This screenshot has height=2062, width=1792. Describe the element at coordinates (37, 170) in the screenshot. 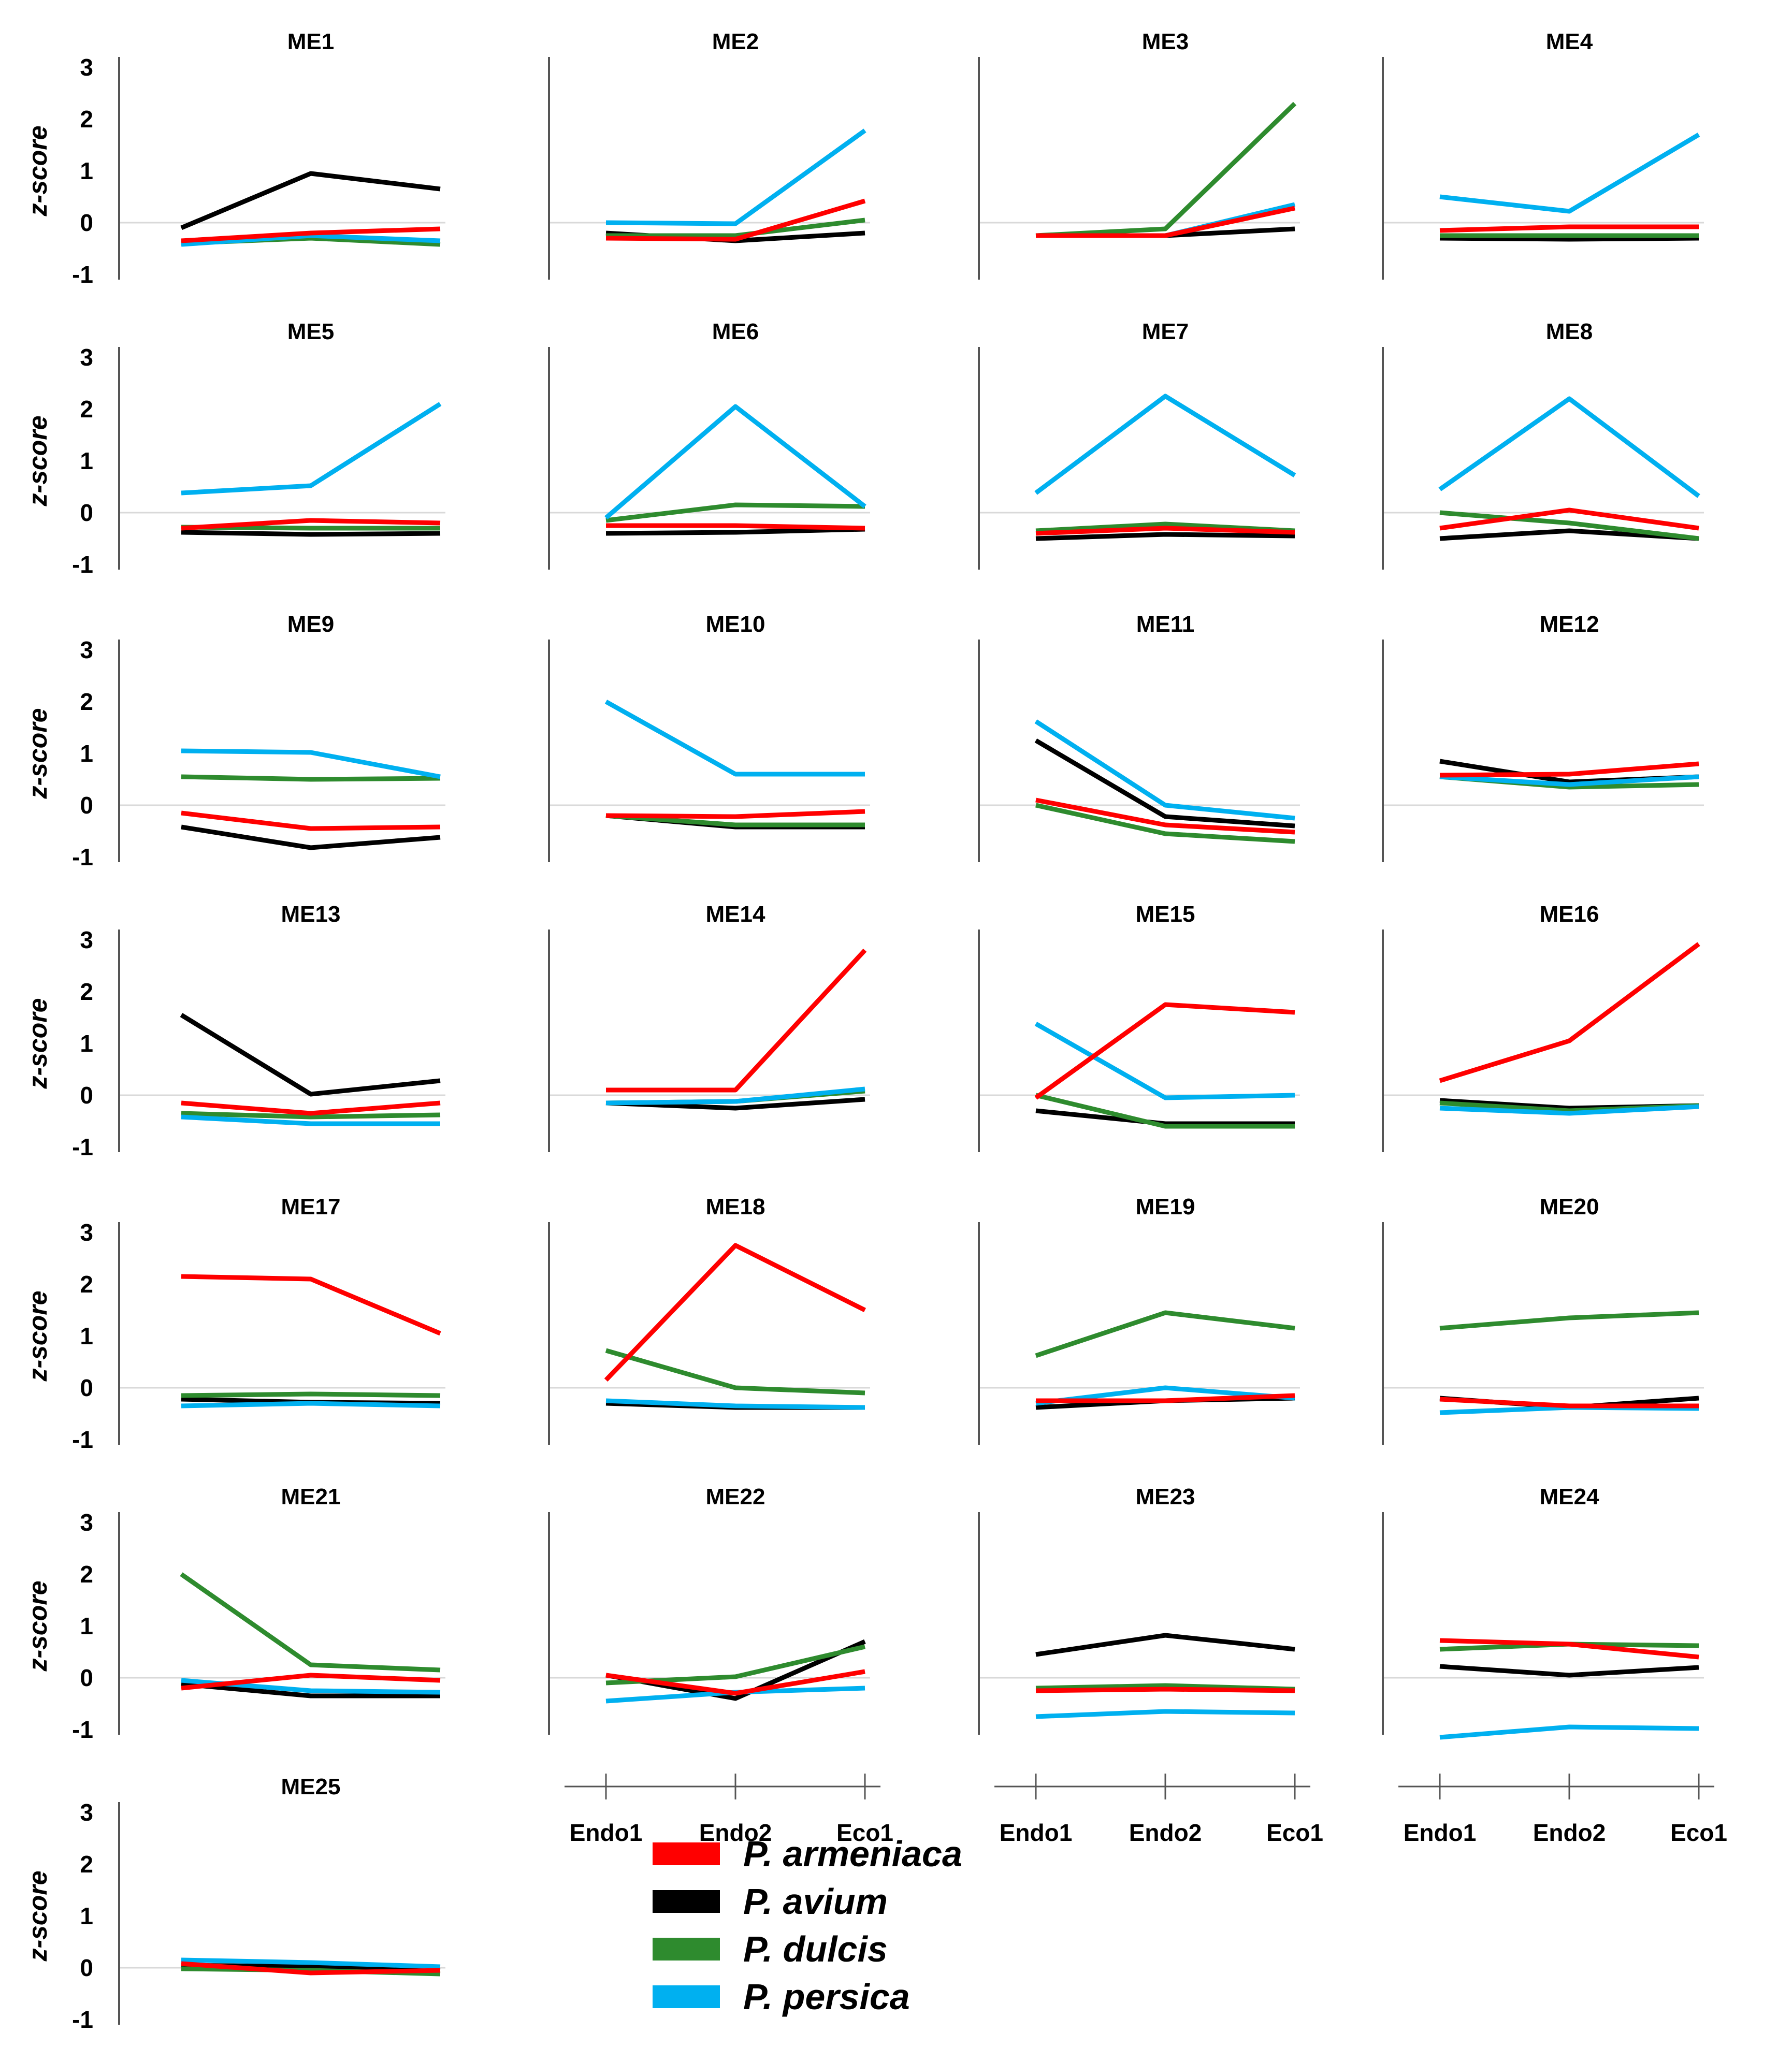

I see `me1-ylabel: z-score` at that location.